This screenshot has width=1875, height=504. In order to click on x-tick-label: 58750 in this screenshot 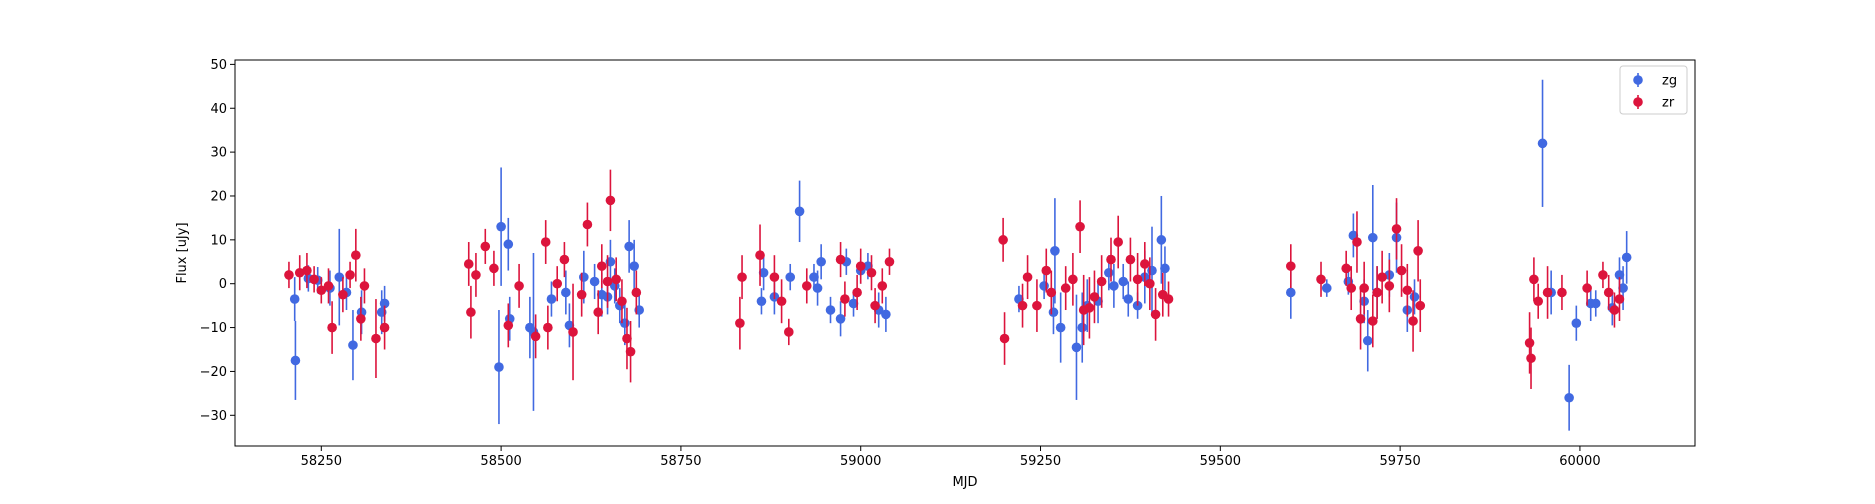, I will do `click(680, 461)`.